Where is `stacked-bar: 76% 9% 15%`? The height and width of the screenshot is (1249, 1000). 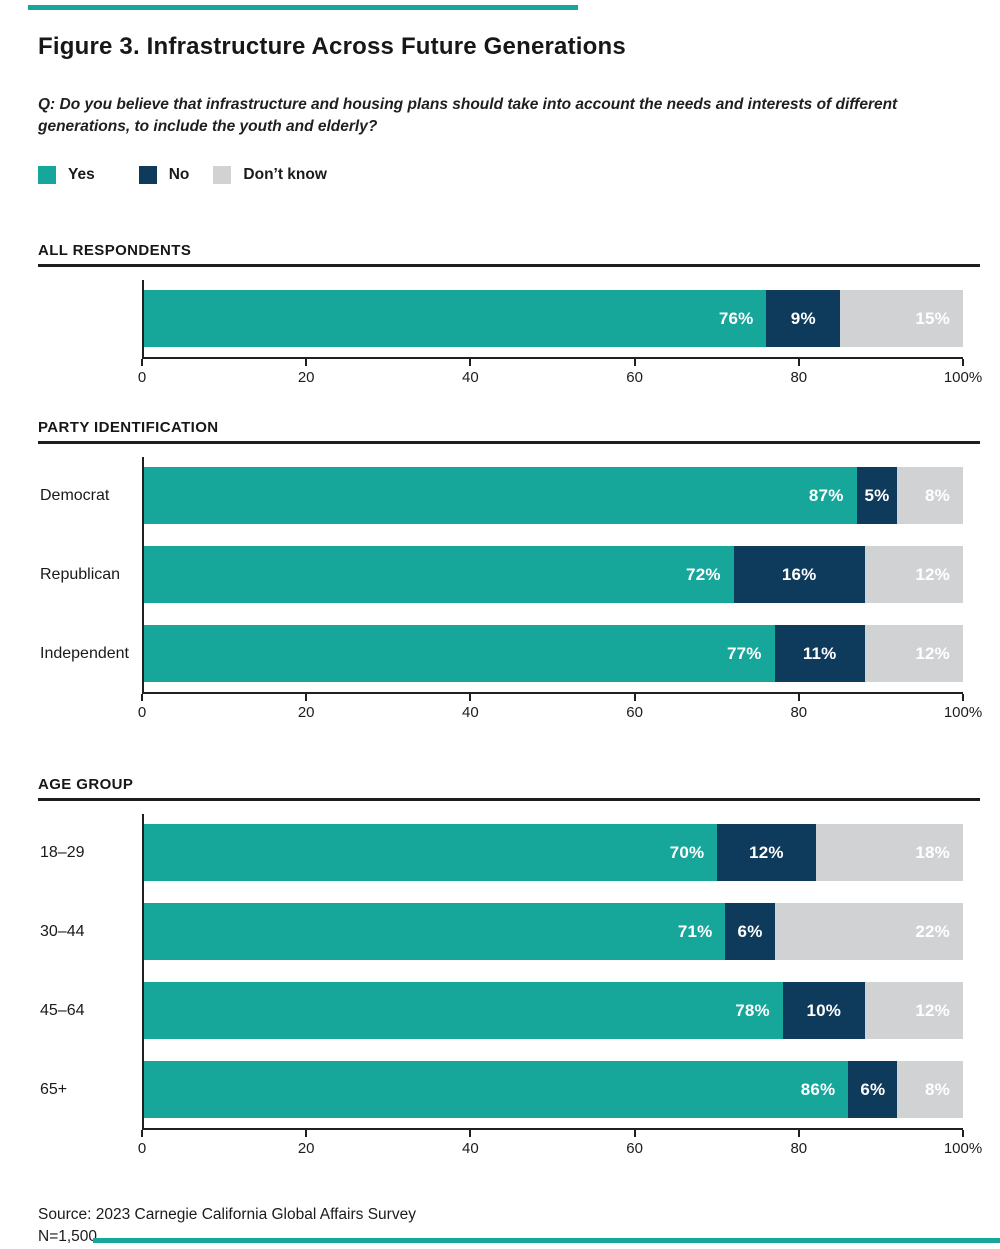
stacked-bar: 76% 9% 15% is located at coordinates (553, 318).